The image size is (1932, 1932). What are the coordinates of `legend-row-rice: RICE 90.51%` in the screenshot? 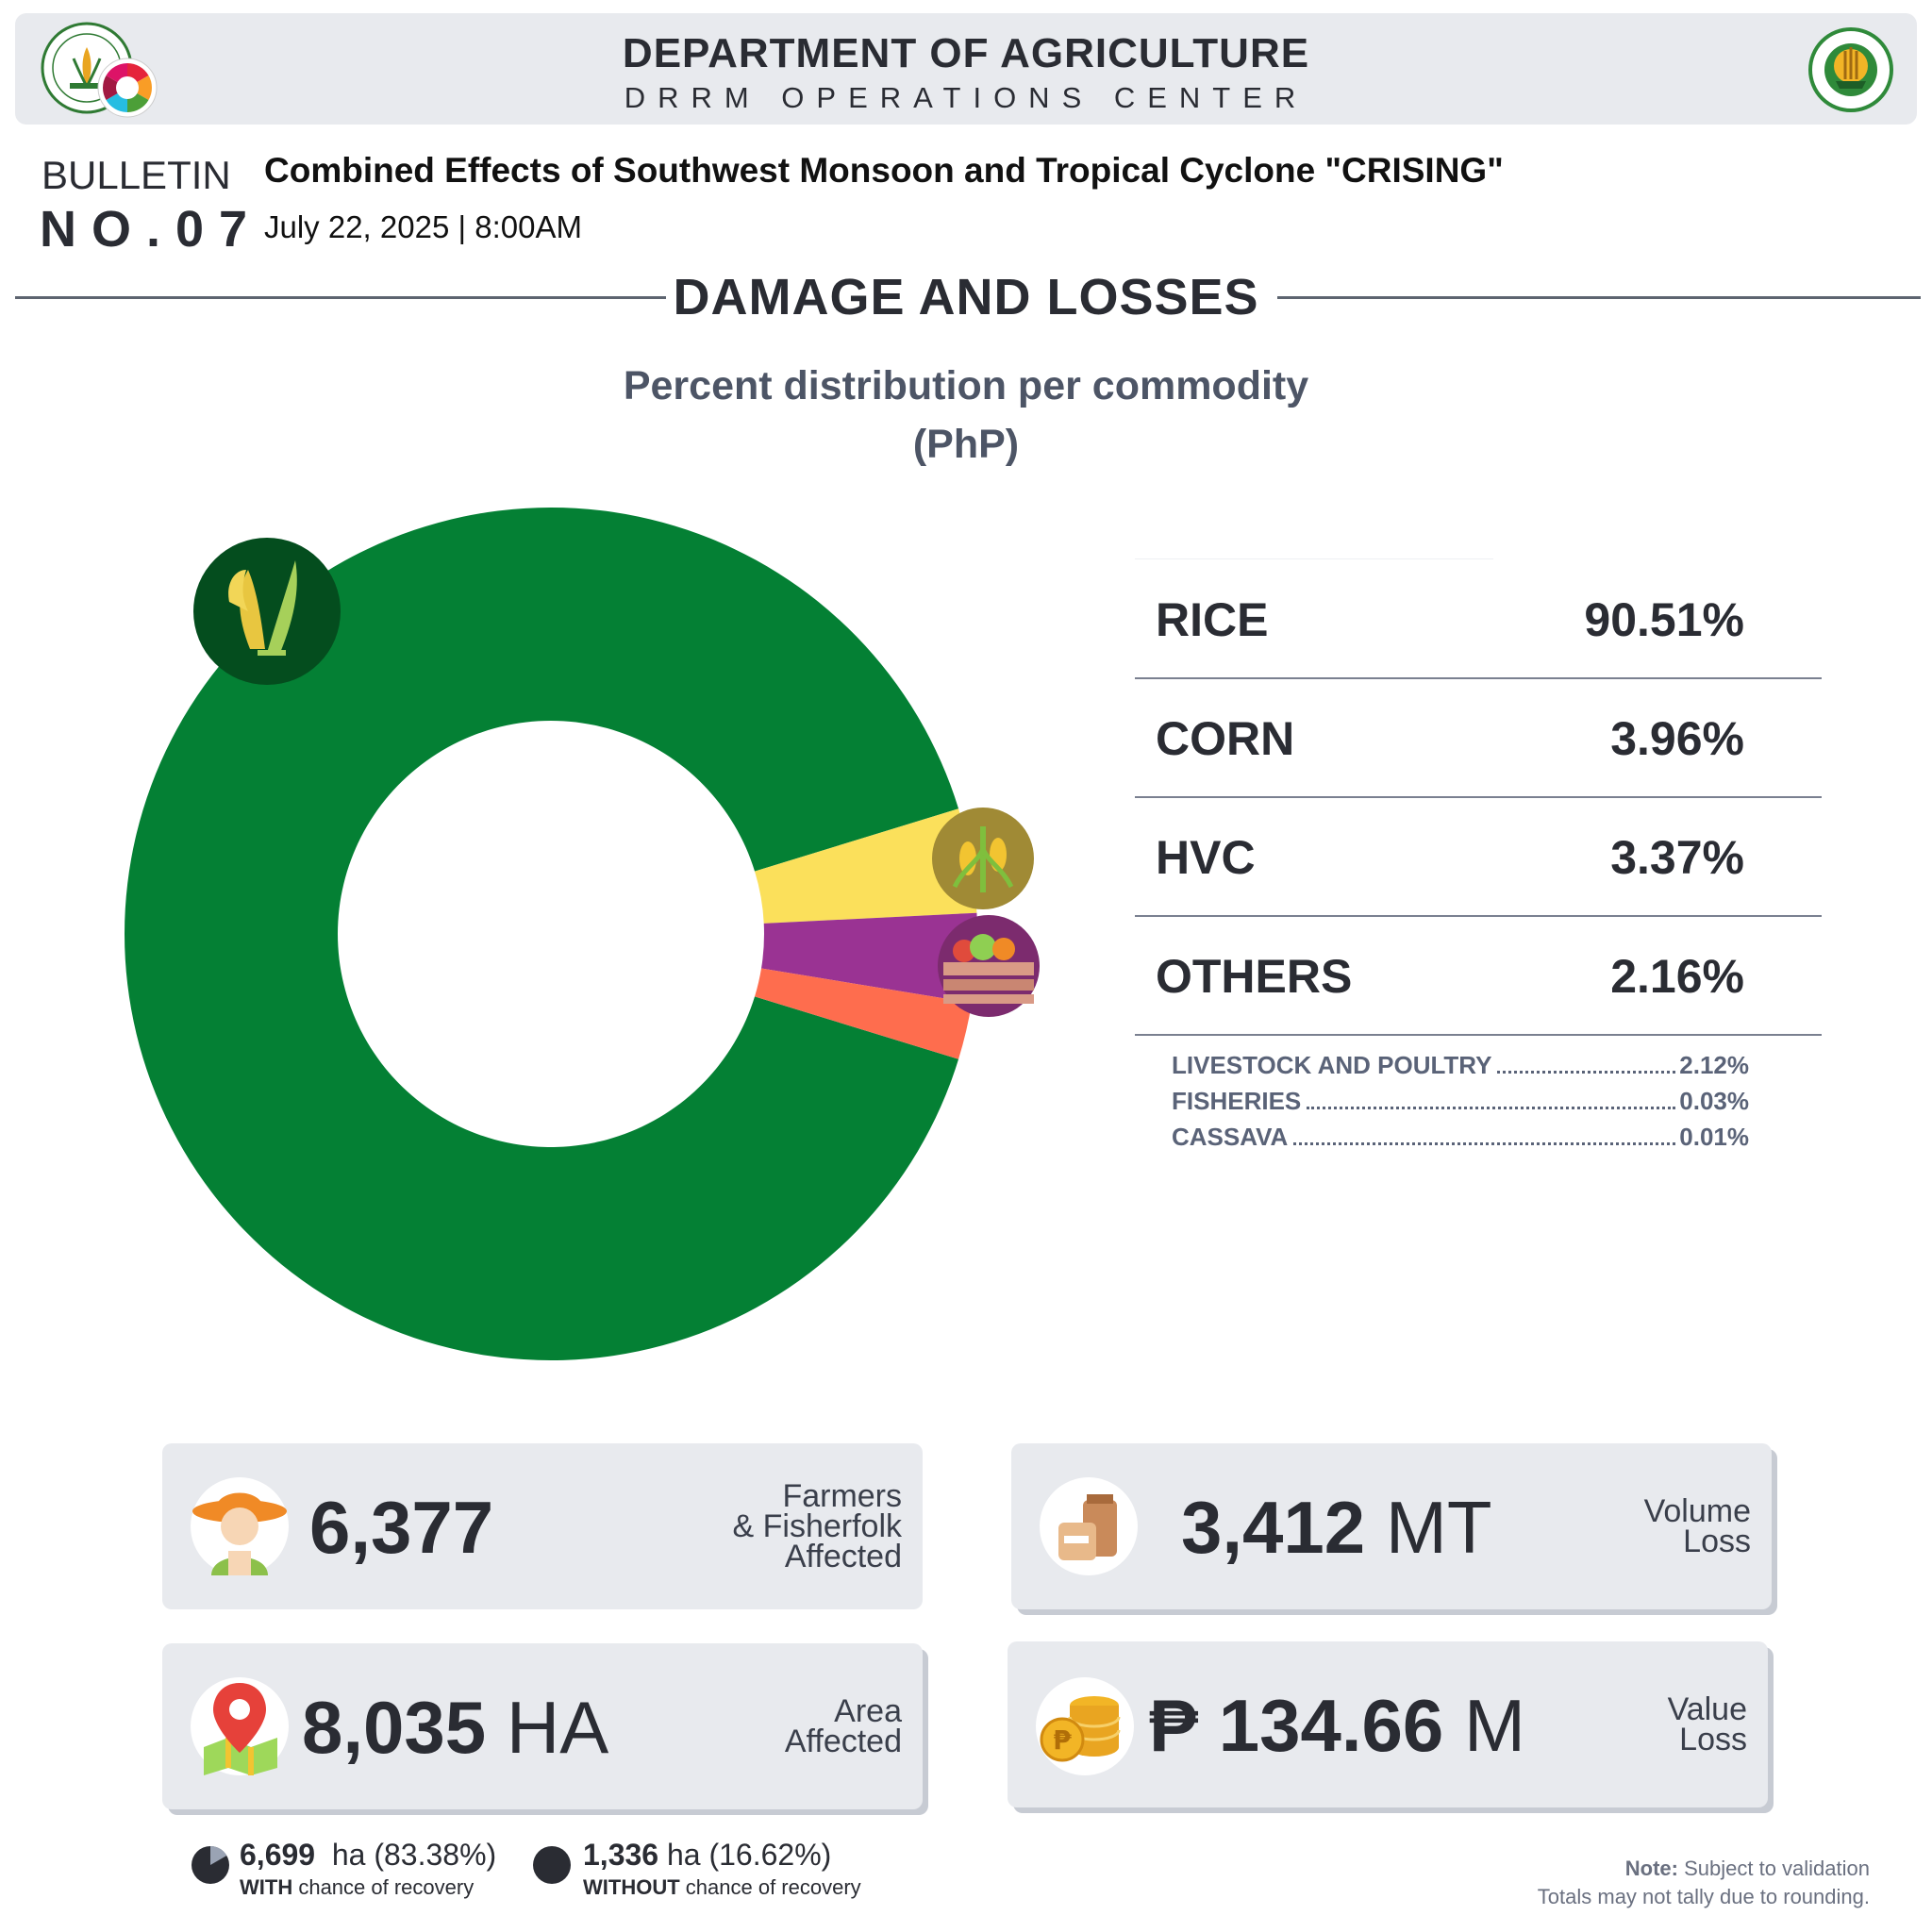 It's located at (1478, 618).